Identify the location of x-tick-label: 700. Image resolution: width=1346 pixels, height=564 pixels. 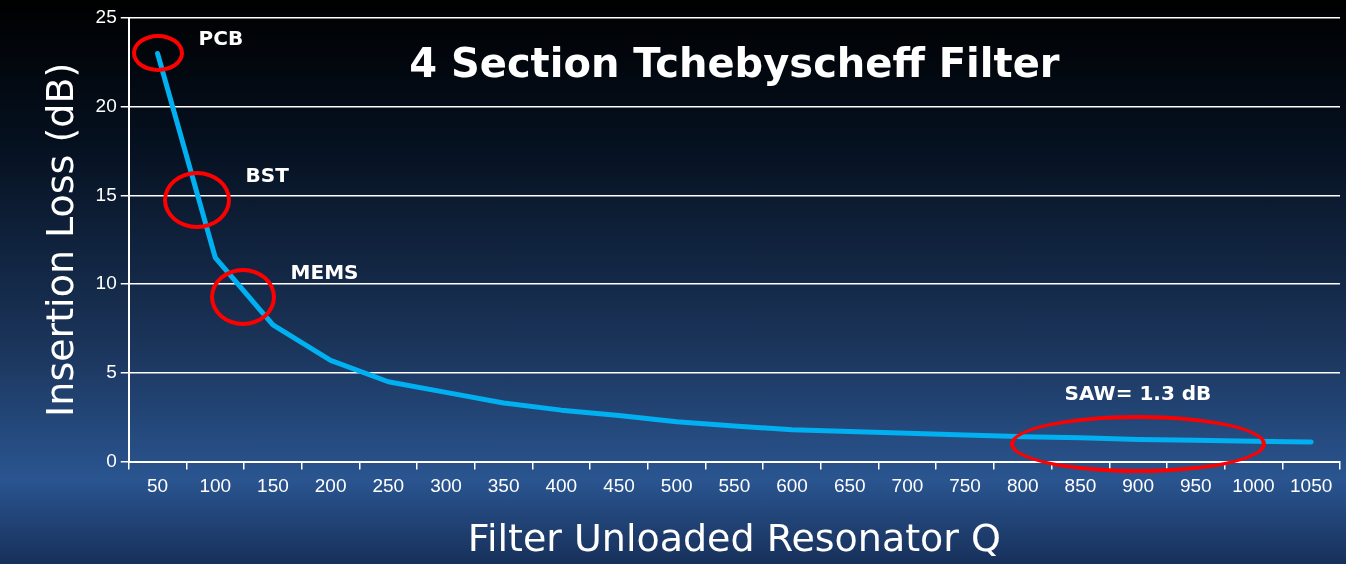
(907, 486).